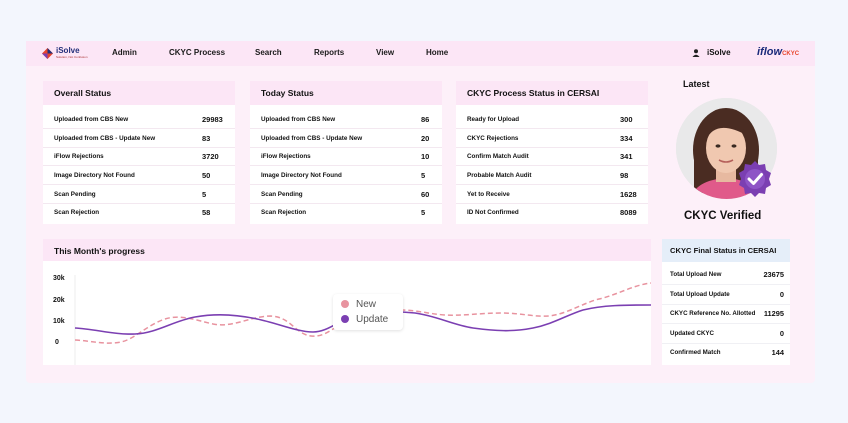 This screenshot has width=848, height=423. What do you see at coordinates (713, 313) in the screenshot?
I see `row-label: CKYC Reference No. Allotted` at bounding box center [713, 313].